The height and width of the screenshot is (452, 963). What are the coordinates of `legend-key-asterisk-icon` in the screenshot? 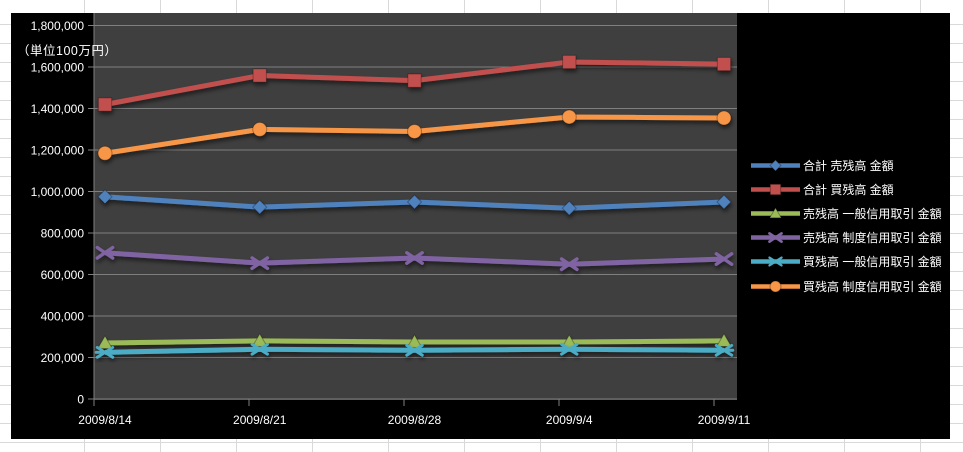 It's located at (775, 261).